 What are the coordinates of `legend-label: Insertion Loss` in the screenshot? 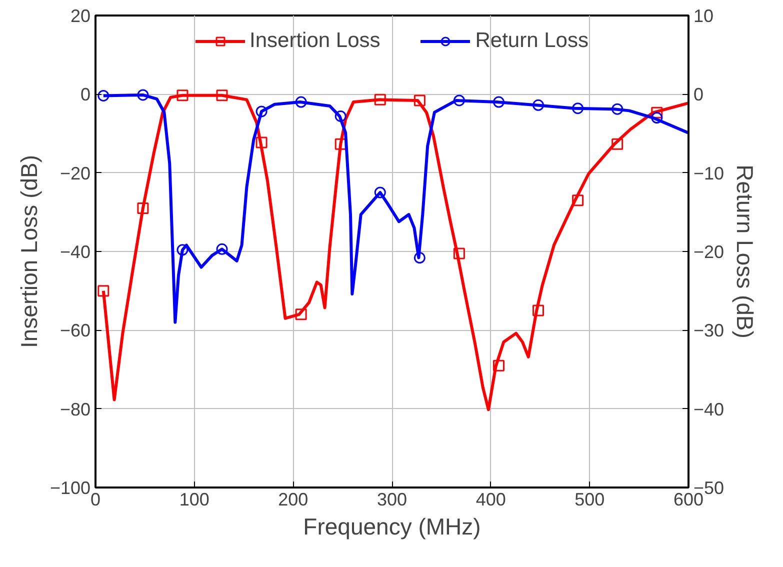 It's located at (315, 41).